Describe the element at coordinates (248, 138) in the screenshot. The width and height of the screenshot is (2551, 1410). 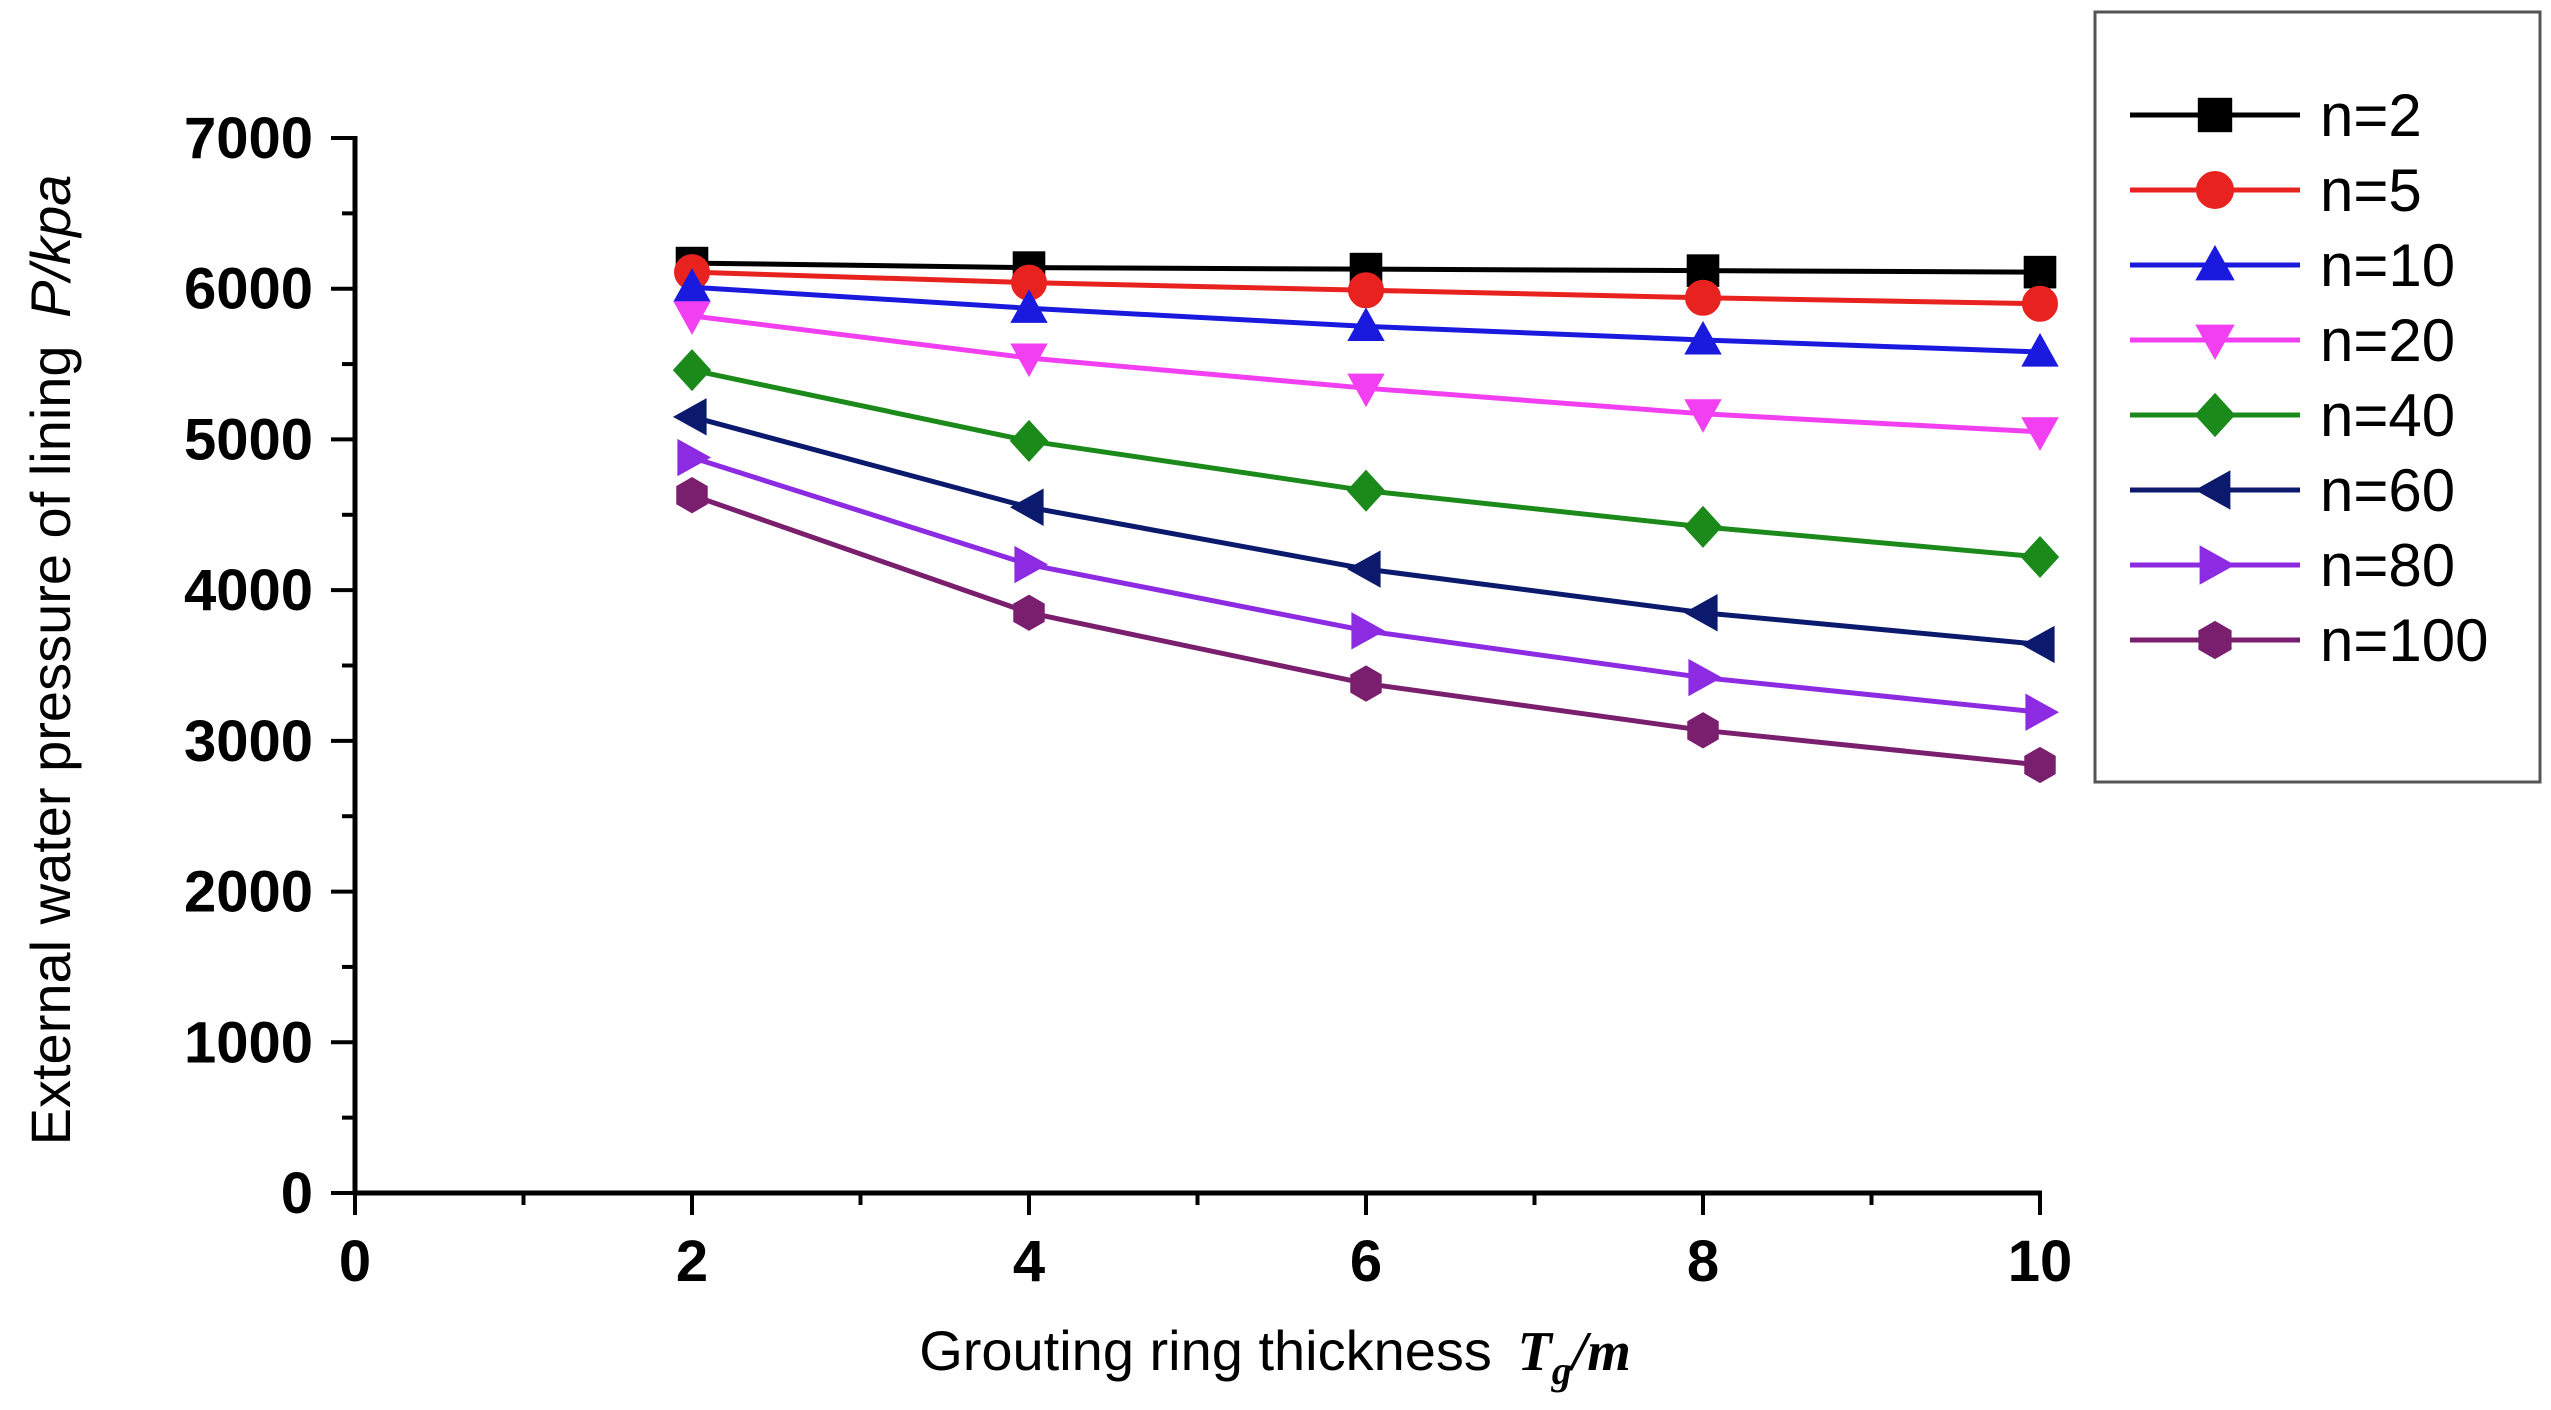
I see `y-tick-label: 7000` at that location.